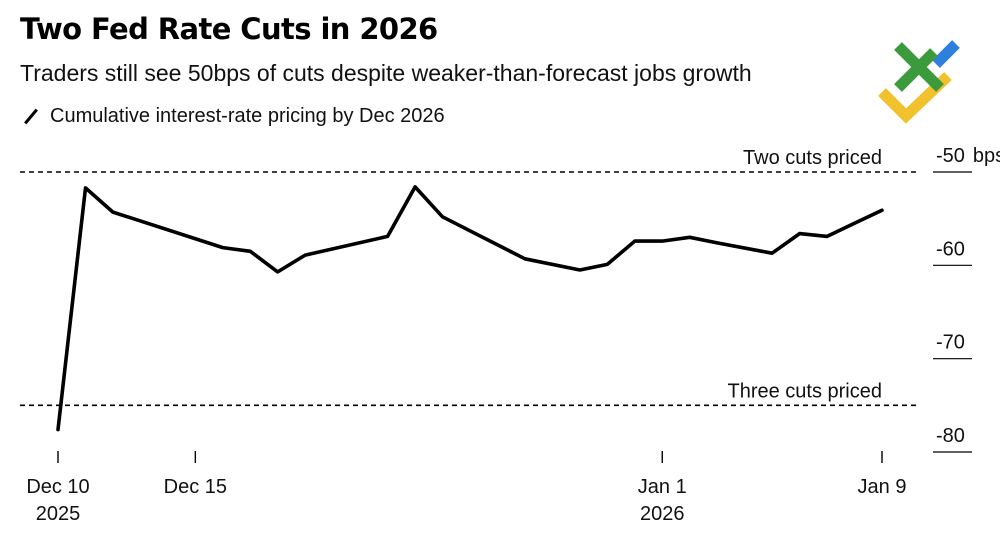 This screenshot has width=1000, height=545. What do you see at coordinates (812, 158) in the screenshot?
I see `reference-line-label: Two cuts priced` at bounding box center [812, 158].